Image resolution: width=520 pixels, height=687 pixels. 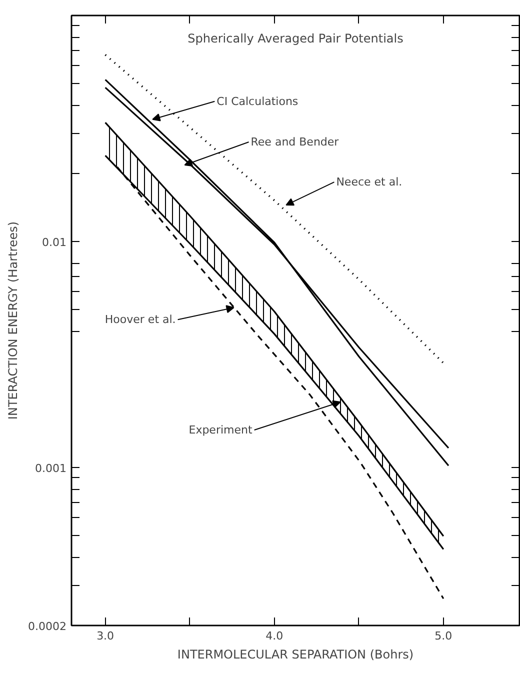 I want to click on annotation: Hoover et al., so click(x=140, y=319).